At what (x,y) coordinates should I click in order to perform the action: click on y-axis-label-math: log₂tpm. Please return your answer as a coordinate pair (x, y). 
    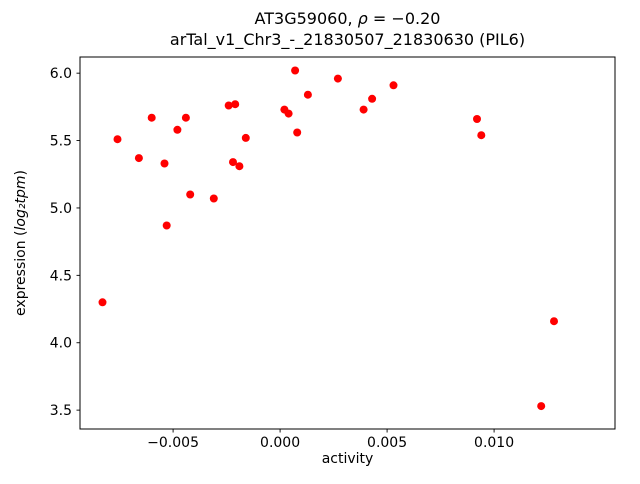
    Looking at the image, I should click on (21, 203).